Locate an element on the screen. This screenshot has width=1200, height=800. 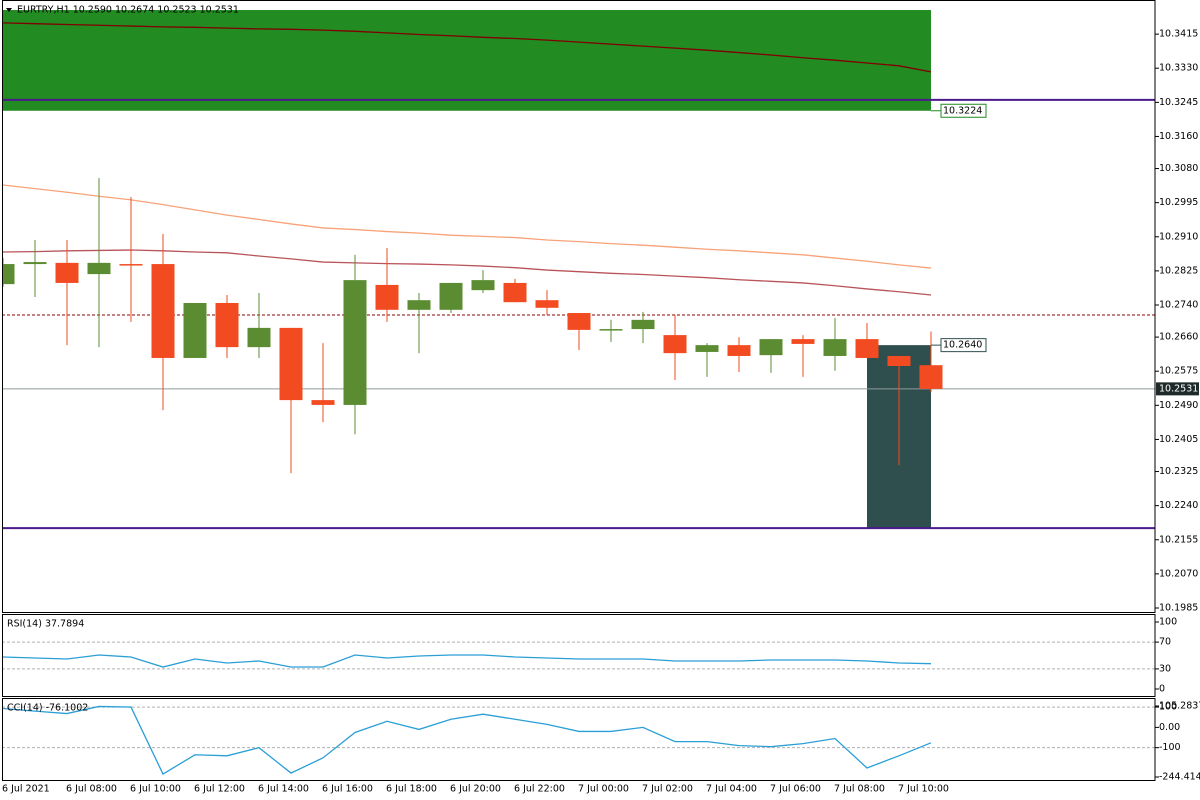
x-tick-label: 6 Jul 22:00 is located at coordinates (539, 789).